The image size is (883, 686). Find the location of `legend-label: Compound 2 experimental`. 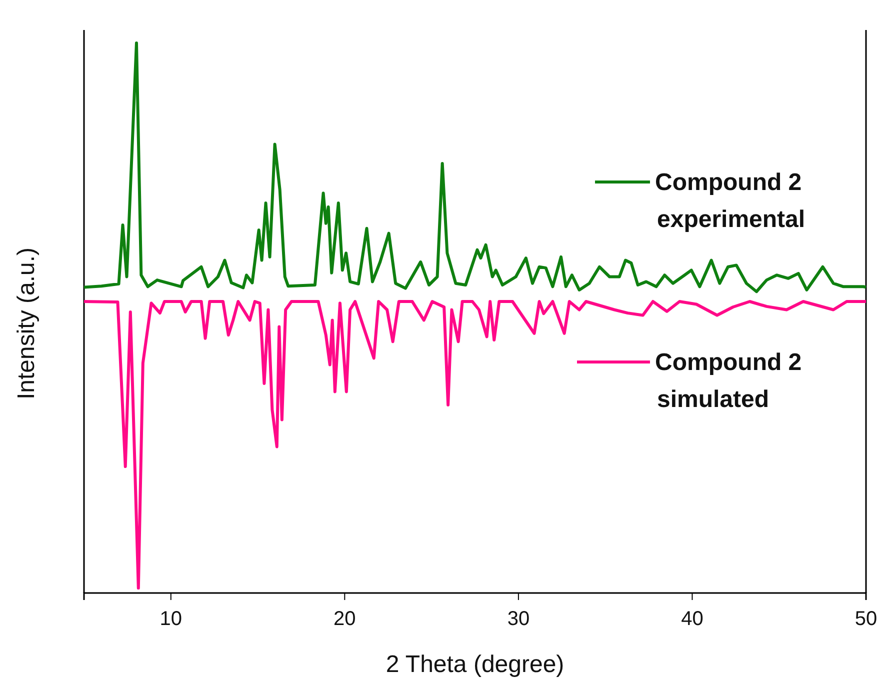

legend-label: Compound 2 experimental is located at coordinates (730, 201).